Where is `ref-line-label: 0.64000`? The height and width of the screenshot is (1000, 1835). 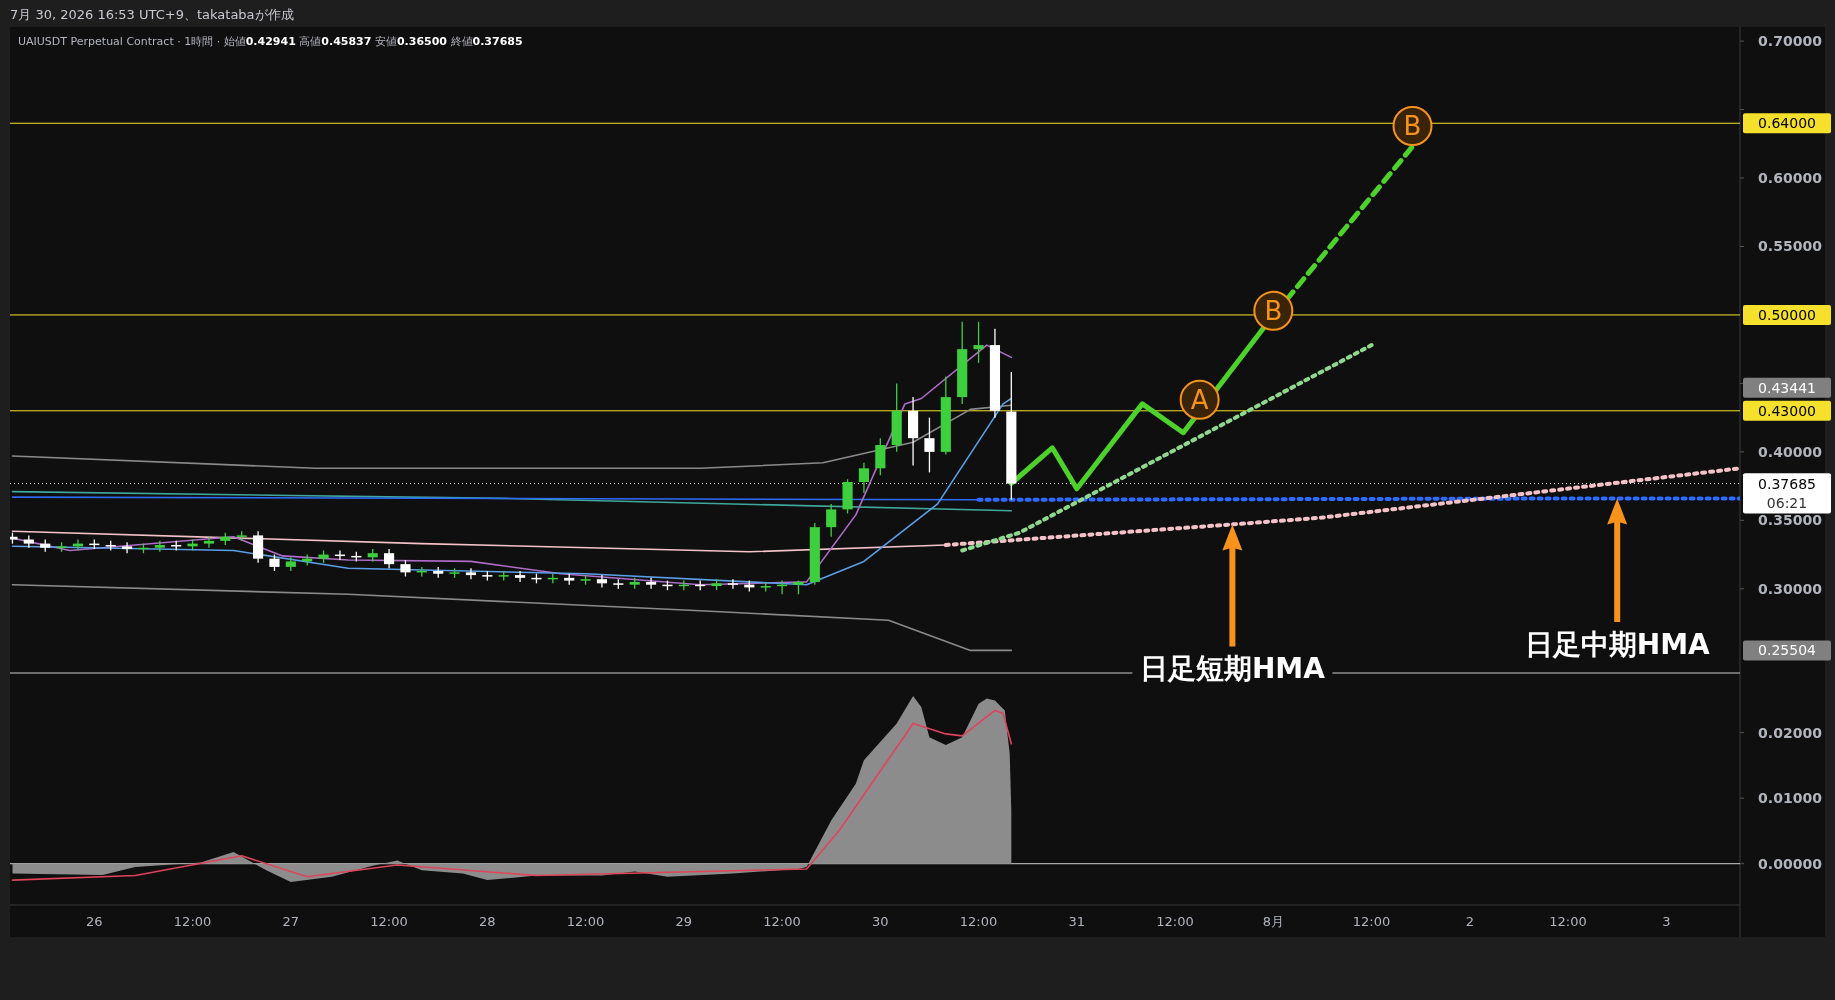 ref-line-label: 0.64000 is located at coordinates (1787, 123).